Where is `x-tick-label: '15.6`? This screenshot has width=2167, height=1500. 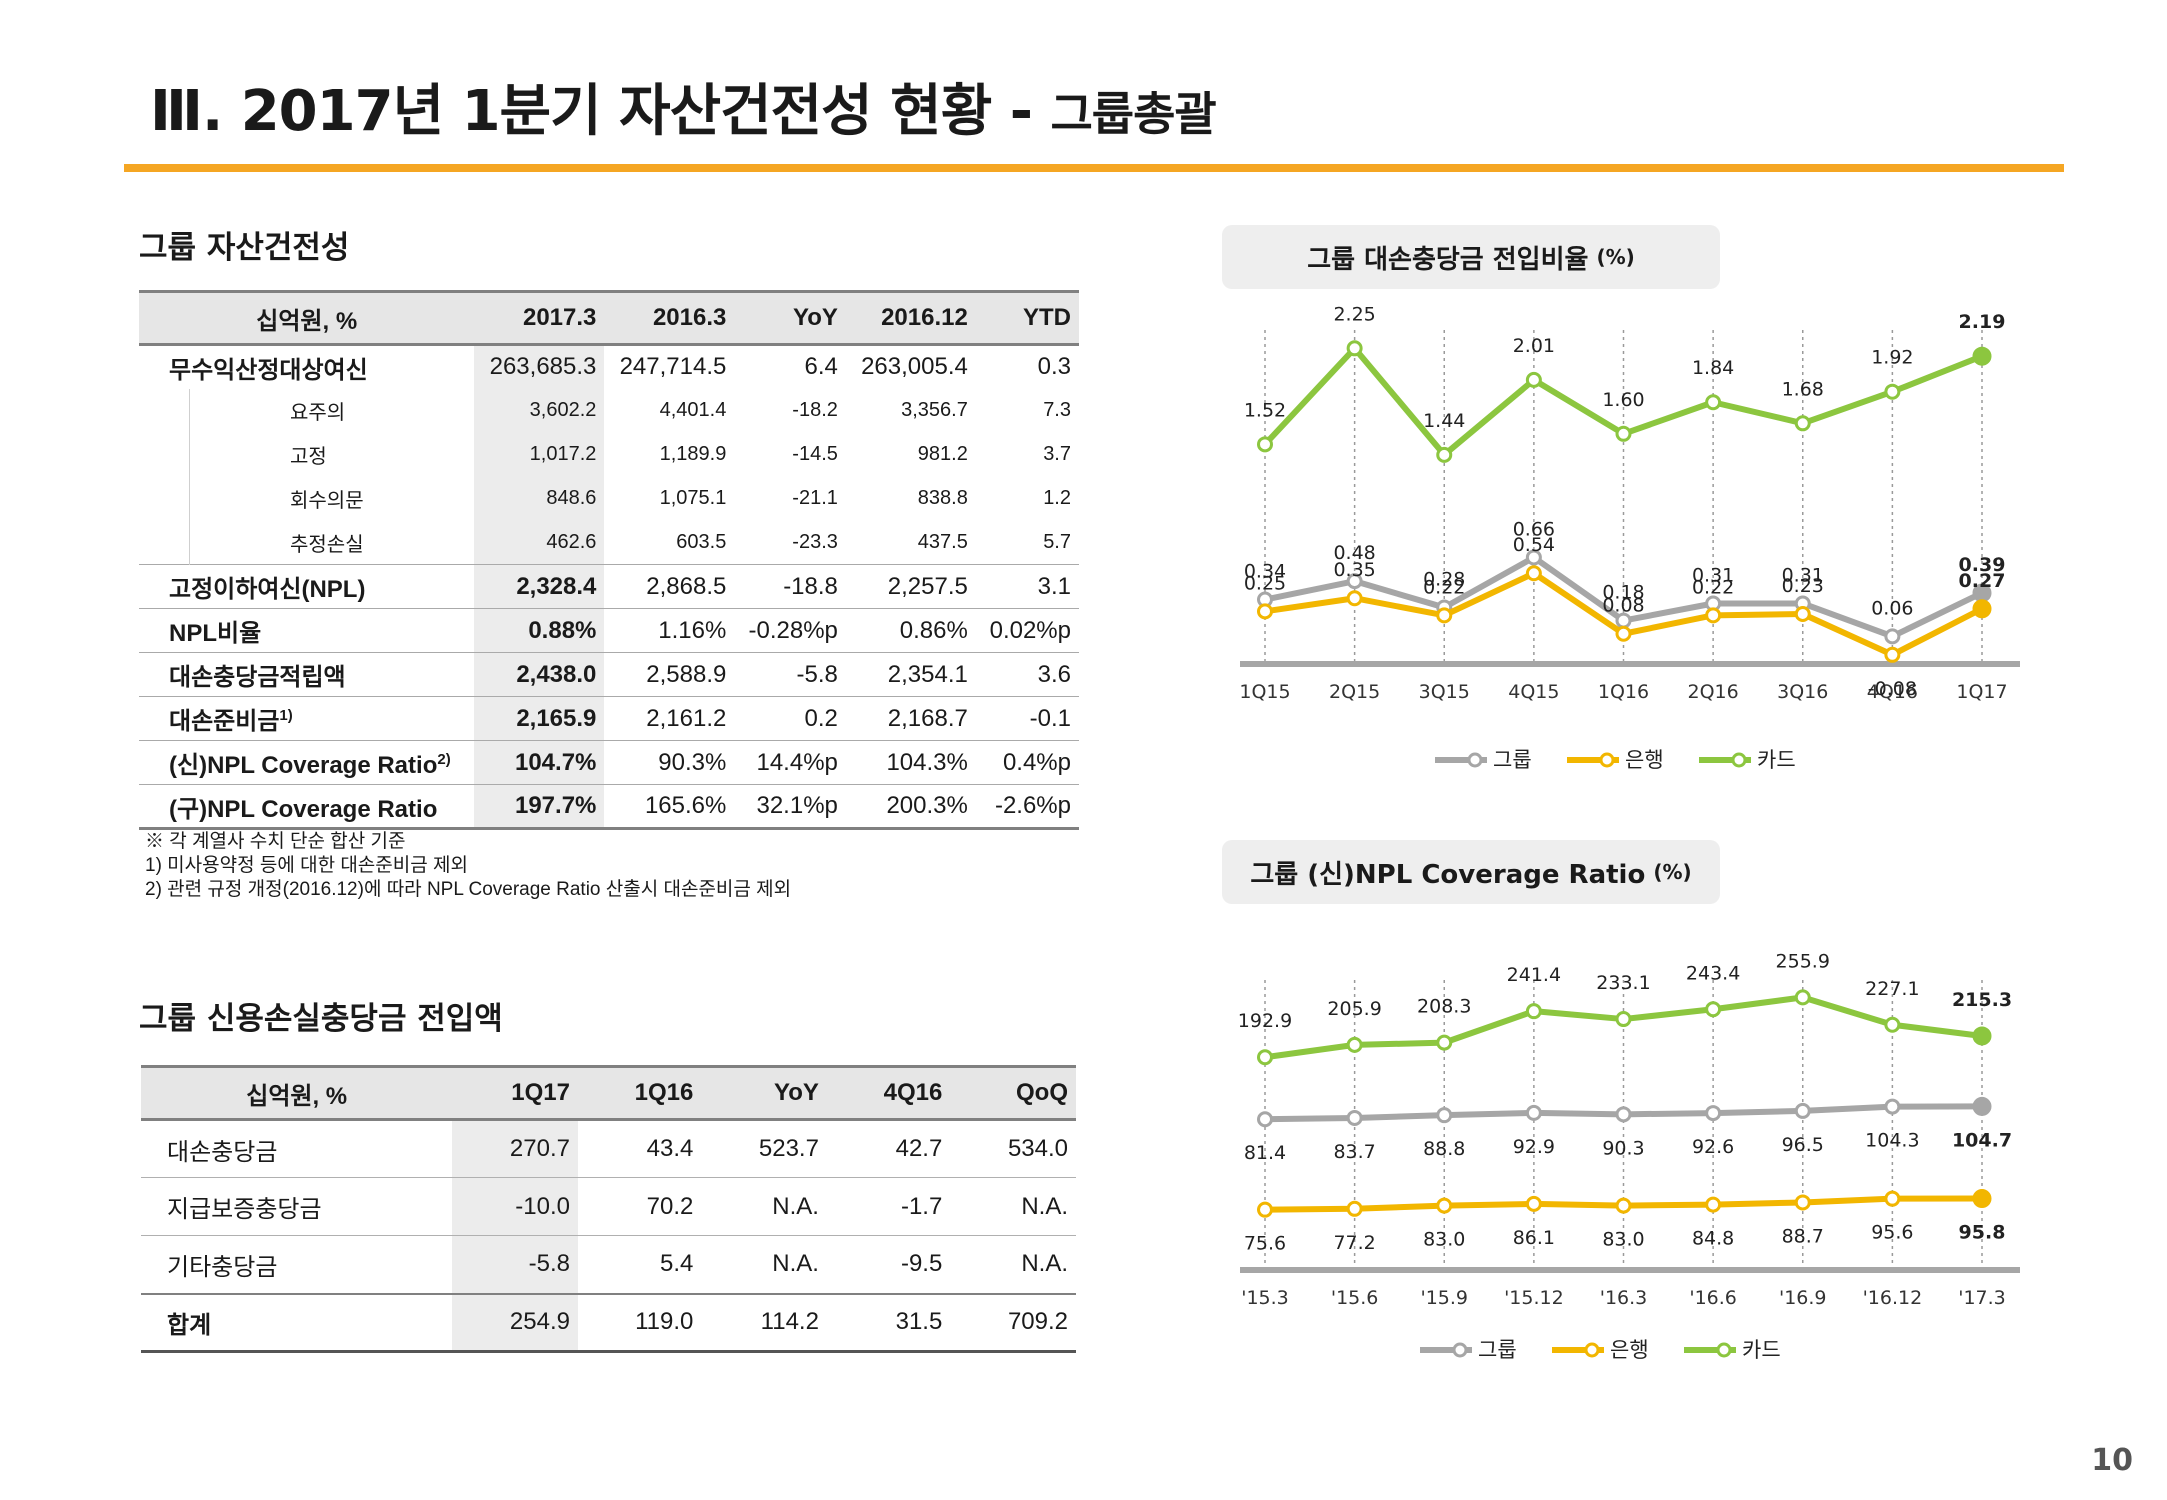
x-tick-label: '15.6 is located at coordinates (1355, 1298).